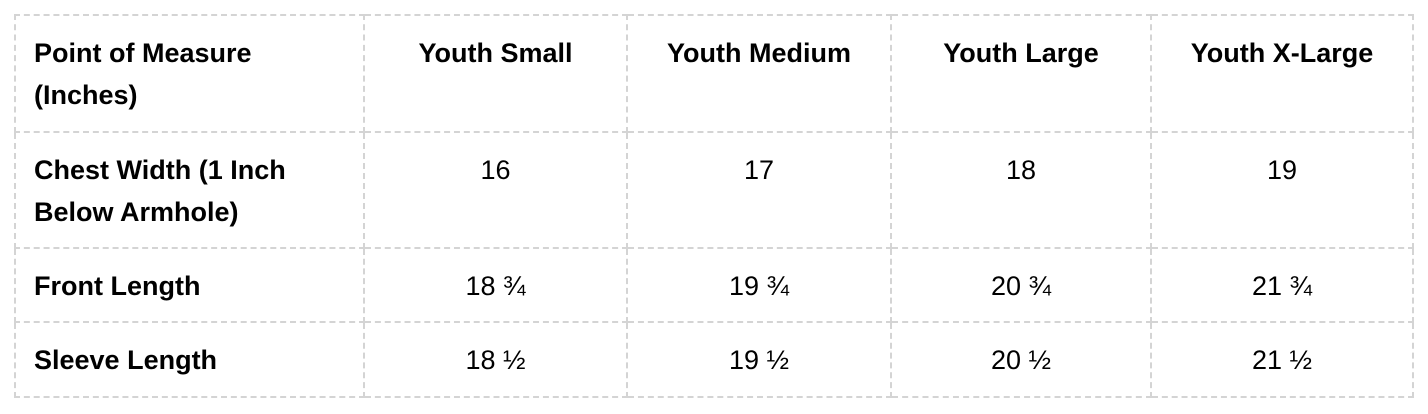 The image size is (1428, 414). Describe the element at coordinates (495, 359) in the screenshot. I see `measure-value: 18 ½` at that location.